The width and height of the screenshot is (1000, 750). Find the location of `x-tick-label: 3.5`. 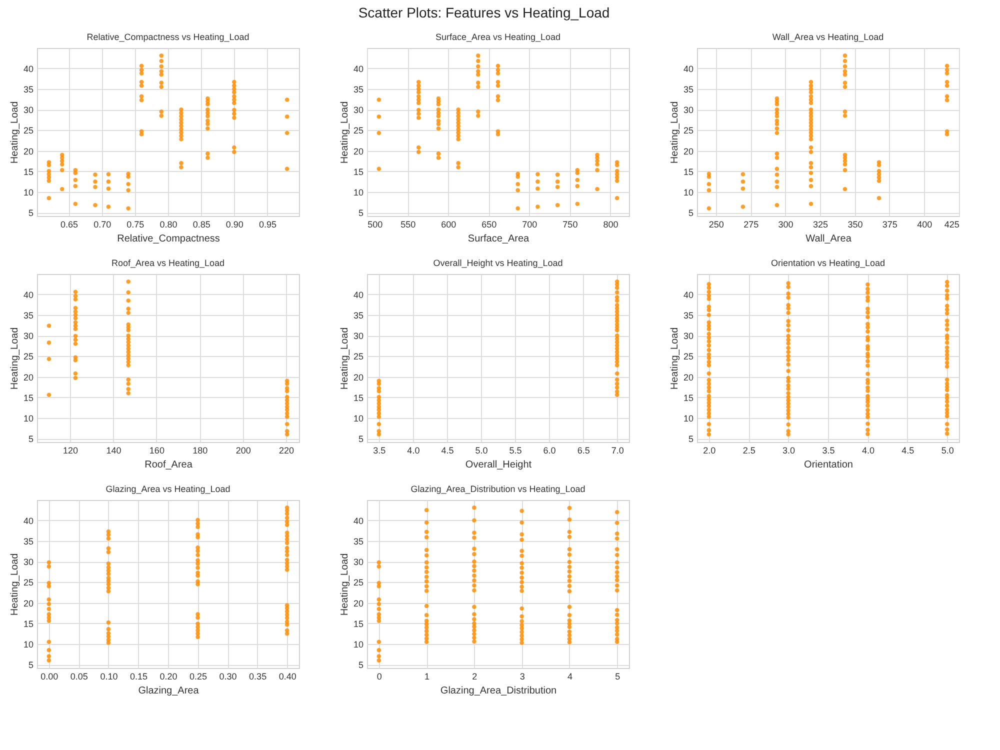

x-tick-label: 3.5 is located at coordinates (379, 451).